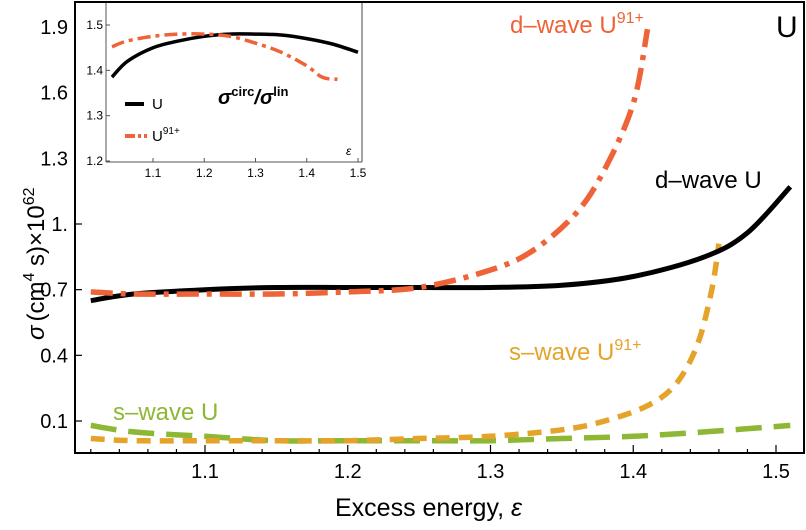  What do you see at coordinates (224, 57) in the screenshot?
I see `inset-series-u-` at bounding box center [224, 57].